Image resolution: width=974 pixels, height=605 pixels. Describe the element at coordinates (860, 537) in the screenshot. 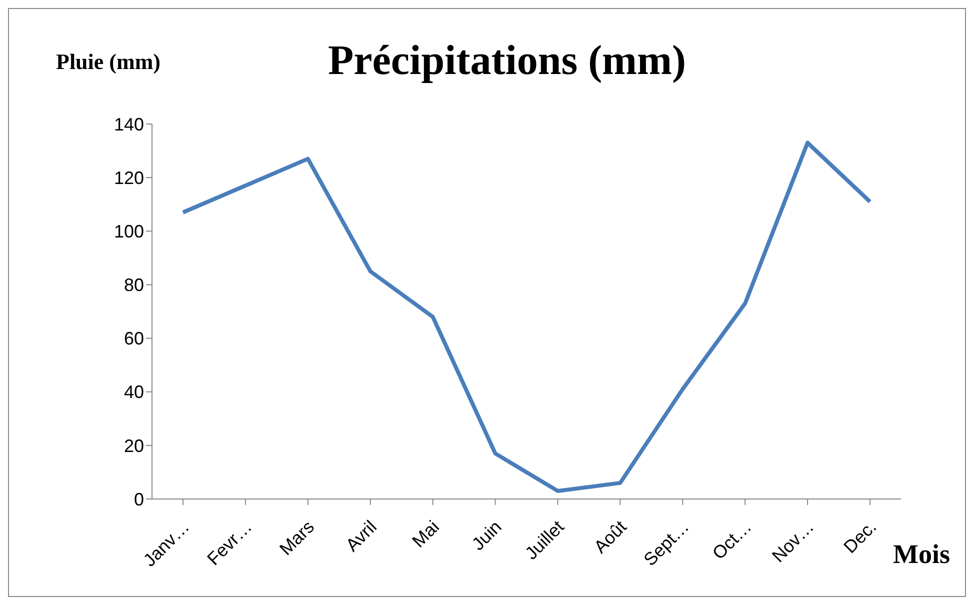

I see `x-tick-label: Dec.` at that location.